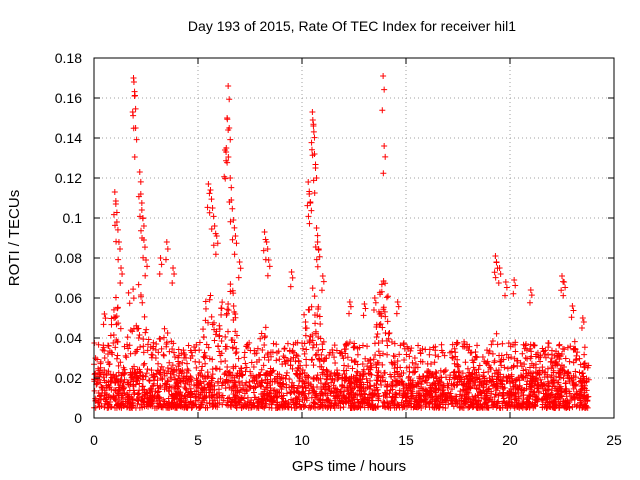  Describe the element at coordinates (510, 440) in the screenshot. I see `x-tick-label: 20` at that location.